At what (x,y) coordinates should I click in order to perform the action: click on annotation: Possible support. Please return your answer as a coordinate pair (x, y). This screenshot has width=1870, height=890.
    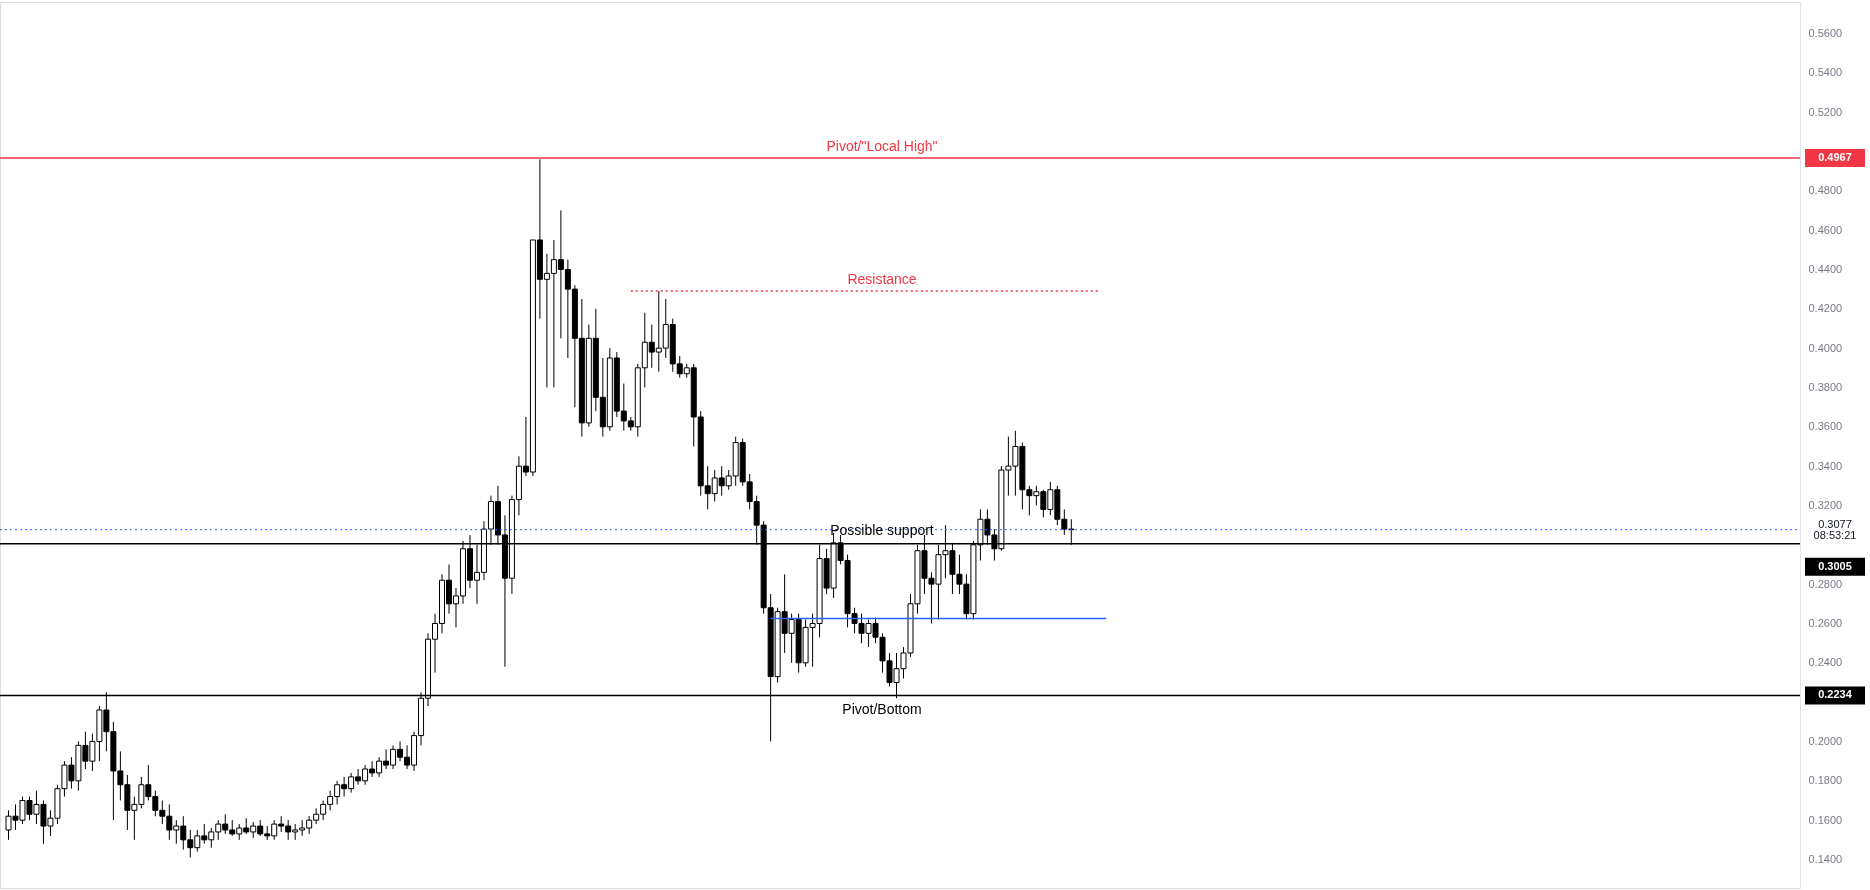
    Looking at the image, I should click on (882, 529).